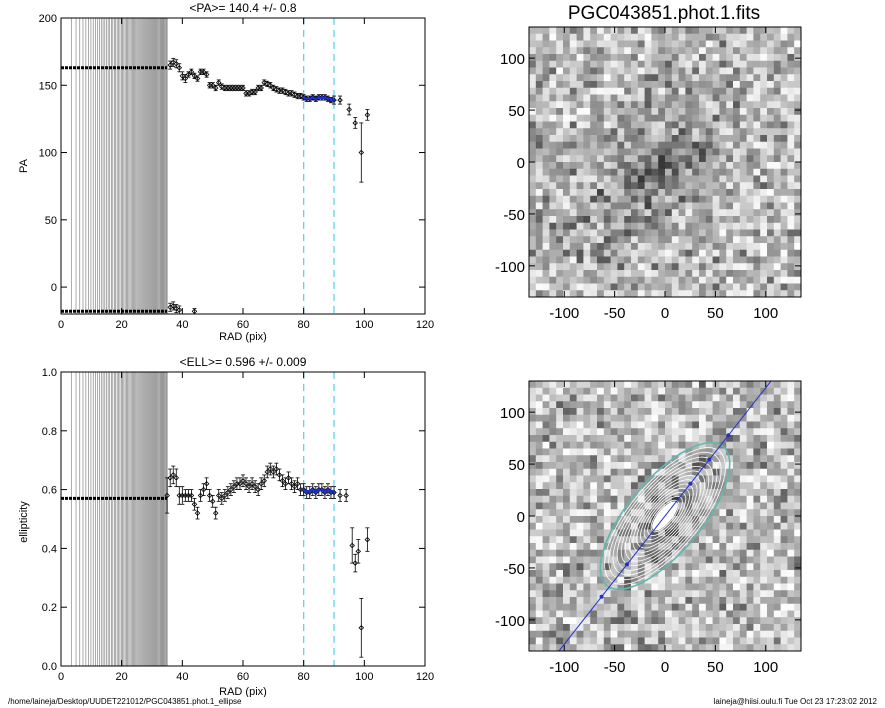 This screenshot has width=885, height=708. Describe the element at coordinates (49, 373) in the screenshot. I see `y-tick-label: 1.0` at that location.